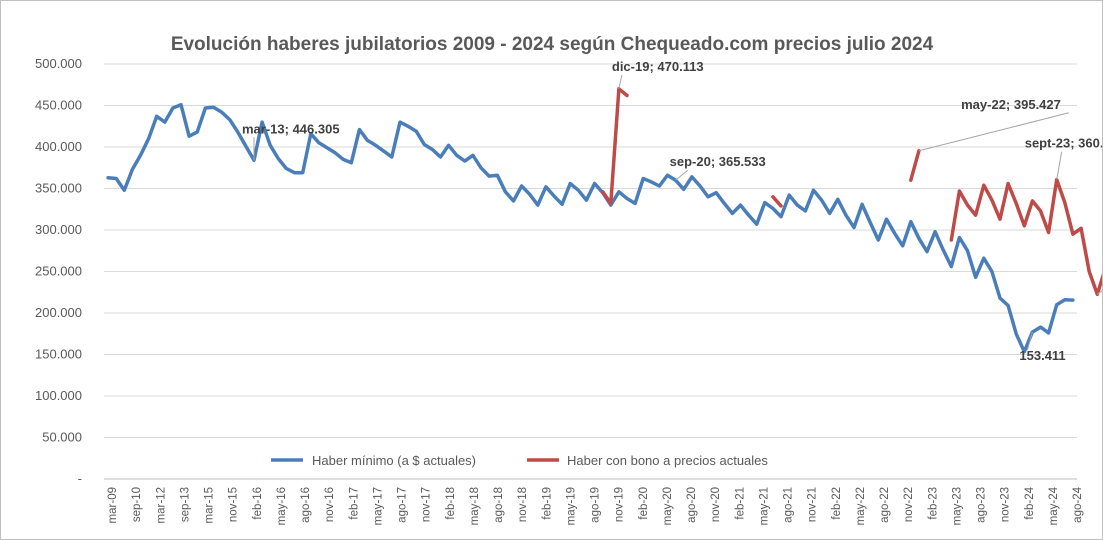 The image size is (1103, 540). What do you see at coordinates (1030, 502) in the screenshot?
I see `x-tick-label: feb-24` at bounding box center [1030, 502].